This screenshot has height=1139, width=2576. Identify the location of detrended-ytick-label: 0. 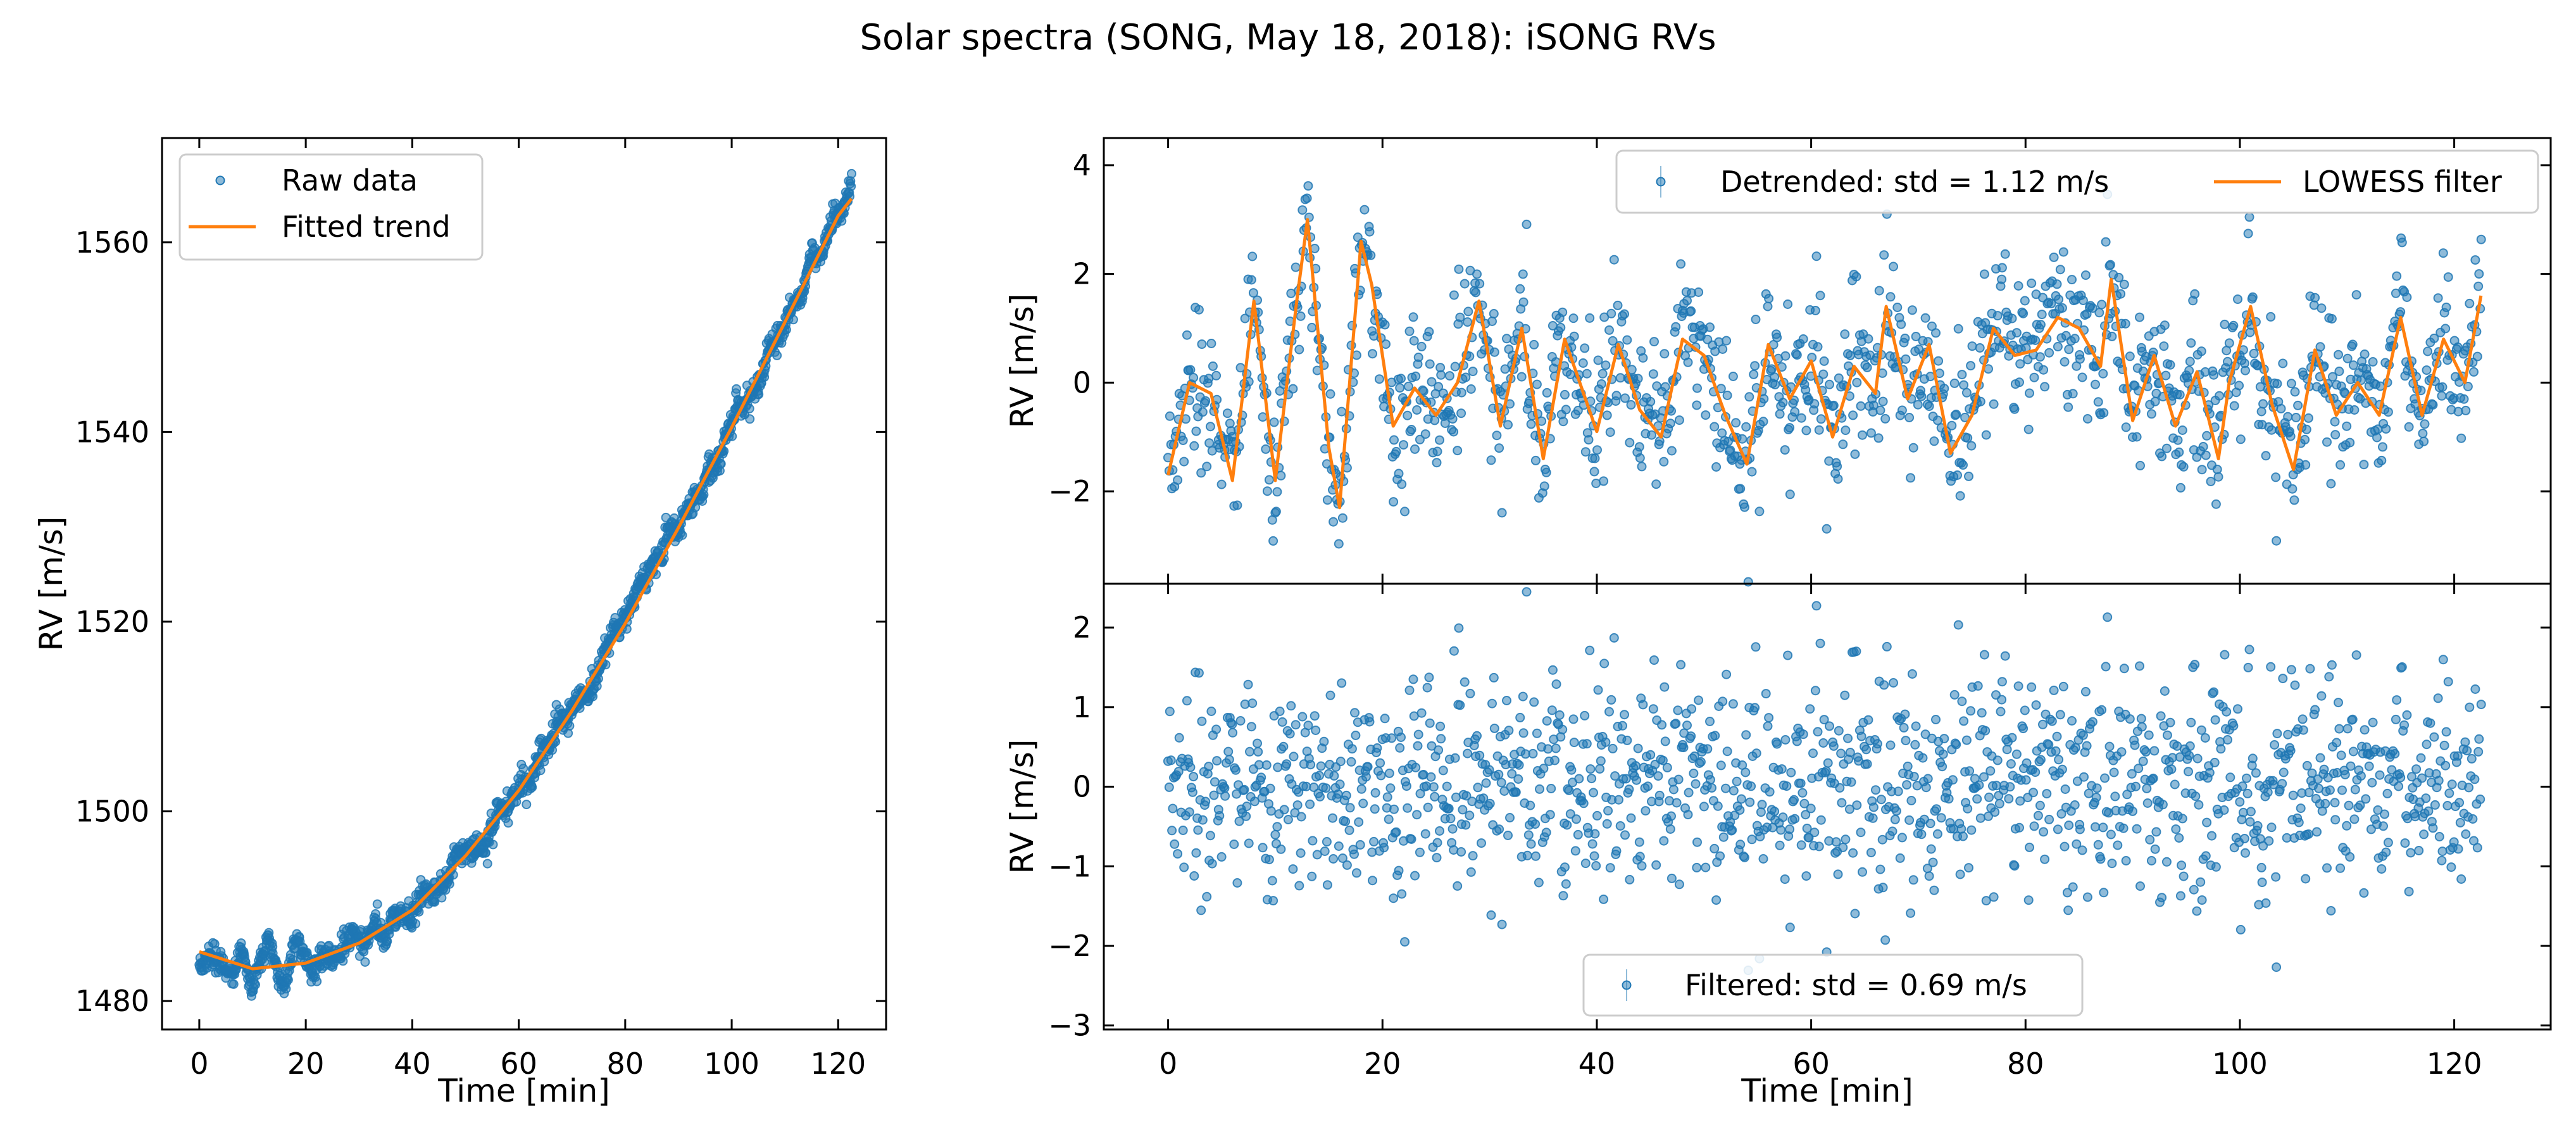
(1082, 382).